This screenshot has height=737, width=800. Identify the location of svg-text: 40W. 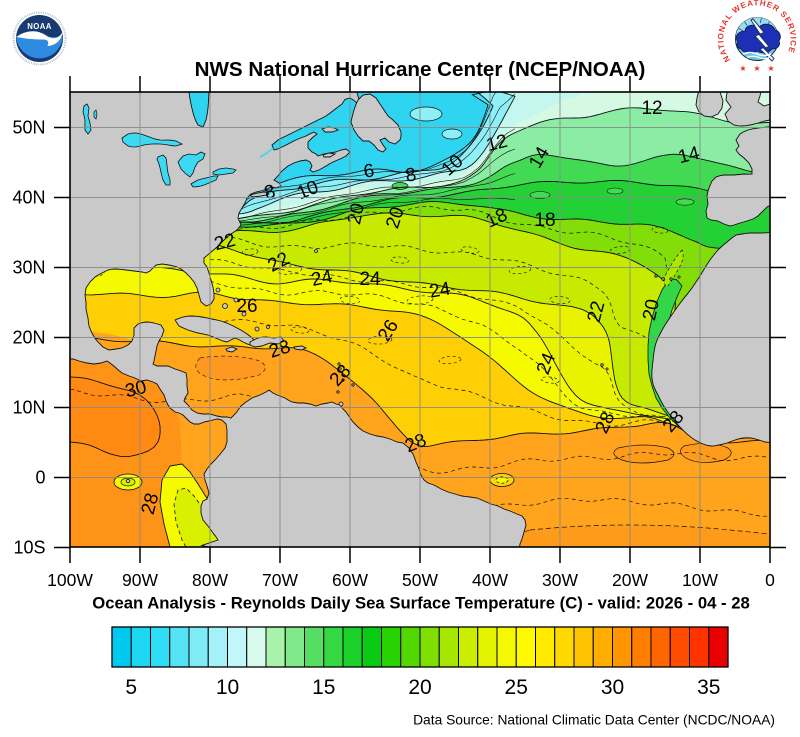
(490, 580).